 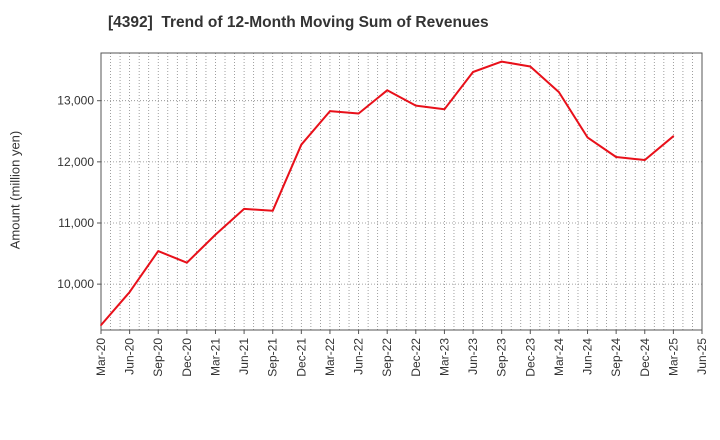 What do you see at coordinates (502, 357) in the screenshot?
I see `x-tick-label: Sep-23` at bounding box center [502, 357].